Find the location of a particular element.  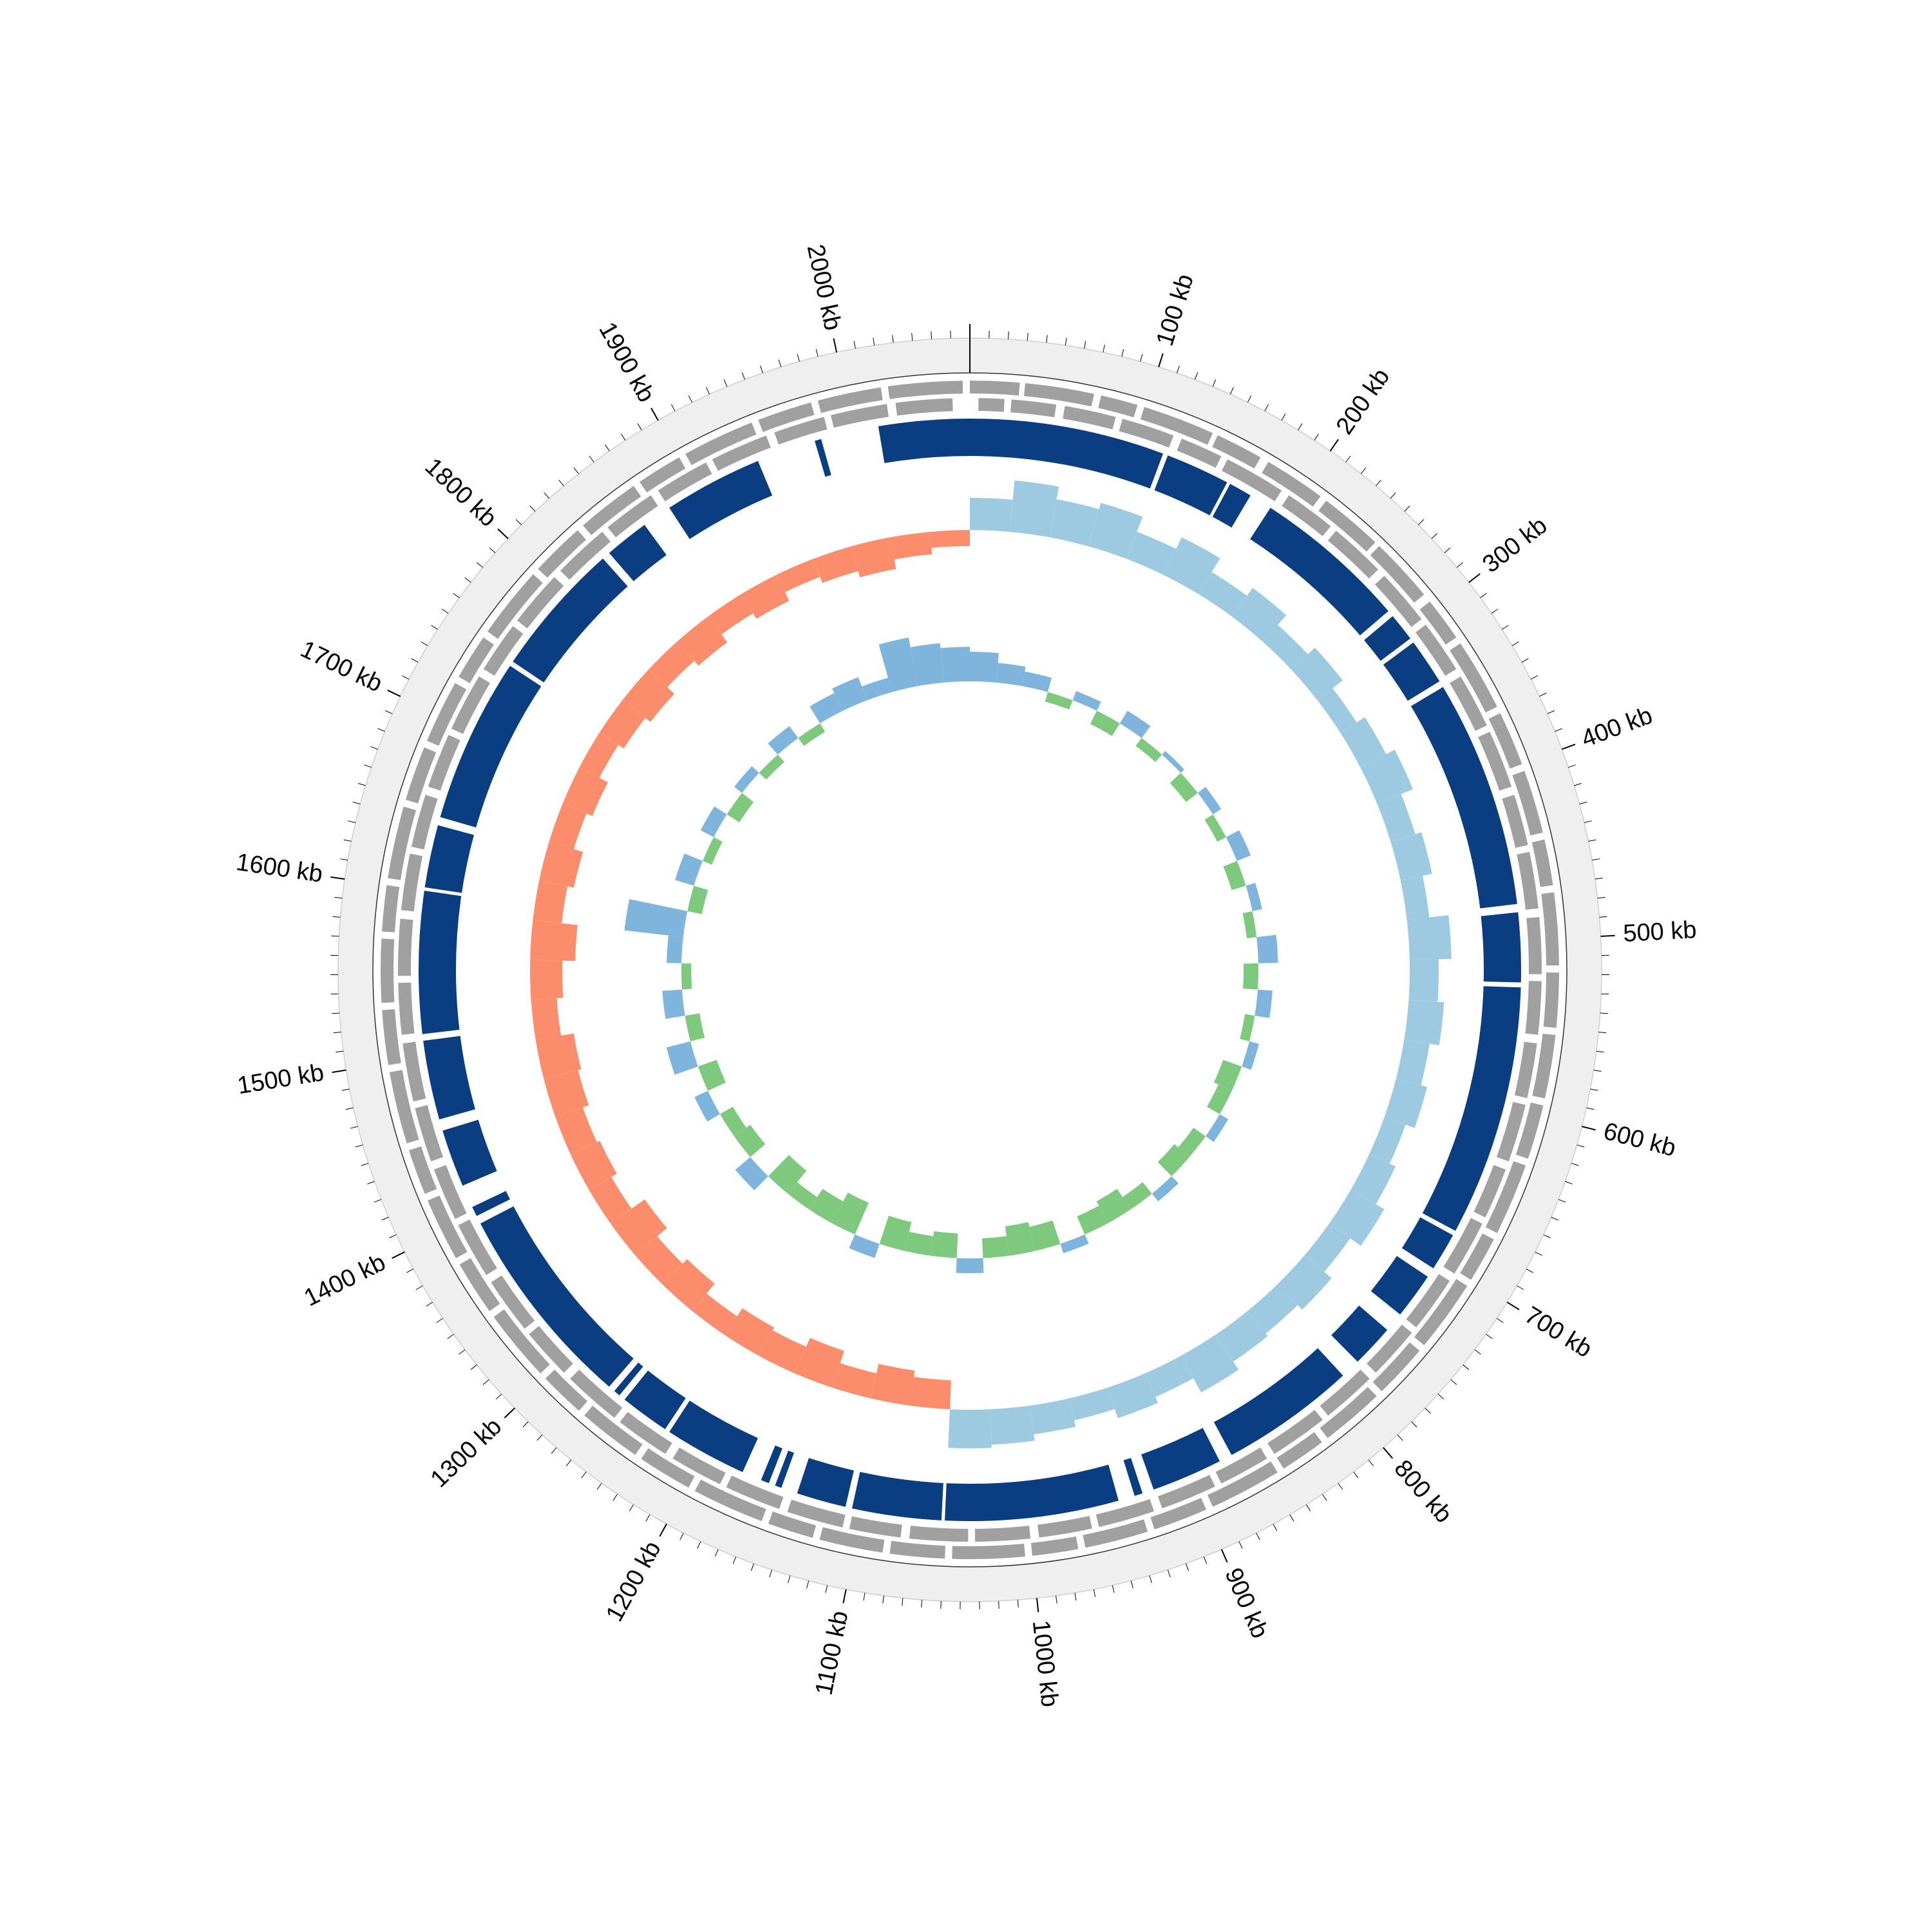

tick-label: 2000 kb is located at coordinates (824, 287).